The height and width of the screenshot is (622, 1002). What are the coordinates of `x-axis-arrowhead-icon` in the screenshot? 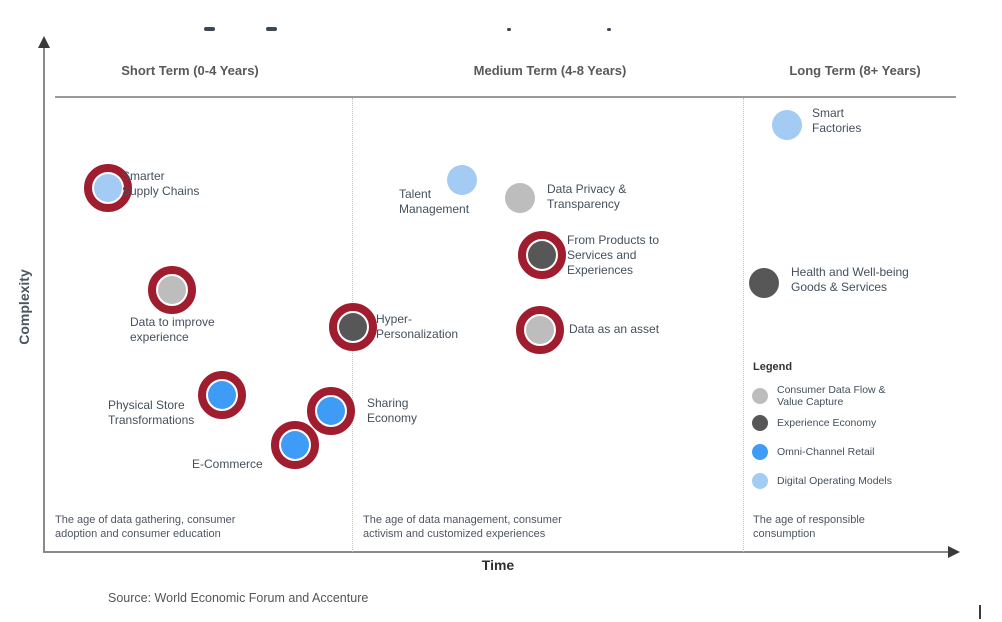 It's located at (954, 552).